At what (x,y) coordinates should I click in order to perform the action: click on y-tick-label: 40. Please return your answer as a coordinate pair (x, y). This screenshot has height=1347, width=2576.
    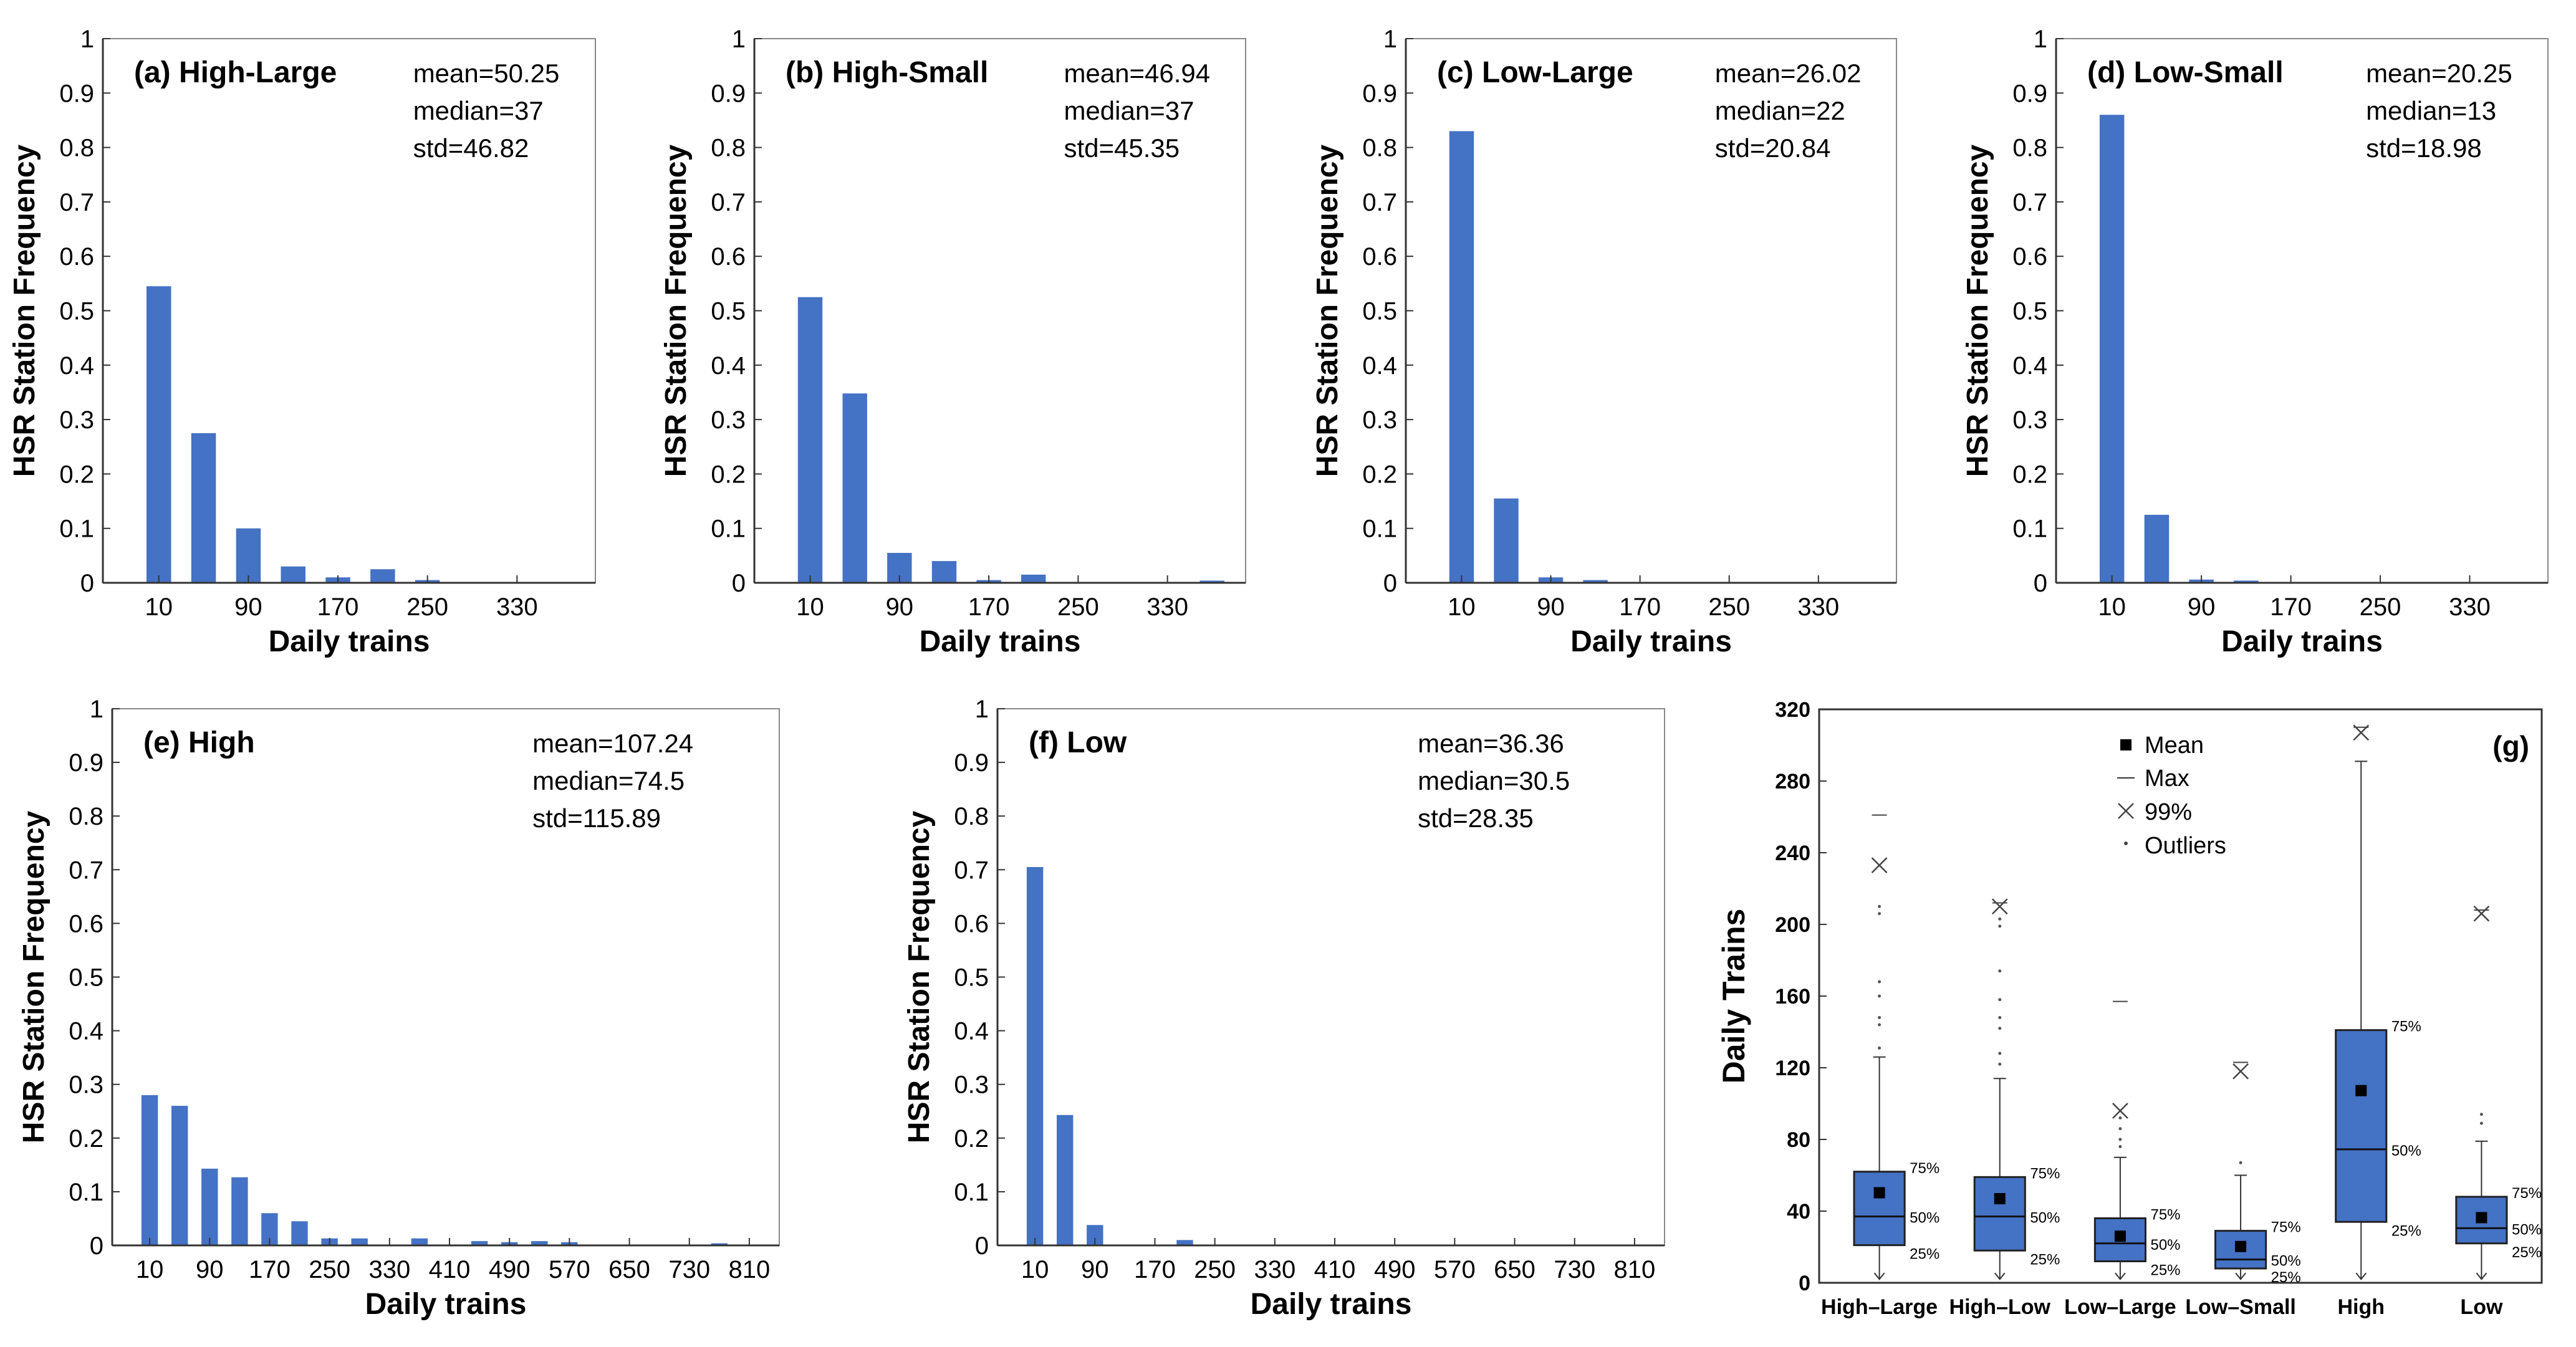
    Looking at the image, I should click on (1798, 1212).